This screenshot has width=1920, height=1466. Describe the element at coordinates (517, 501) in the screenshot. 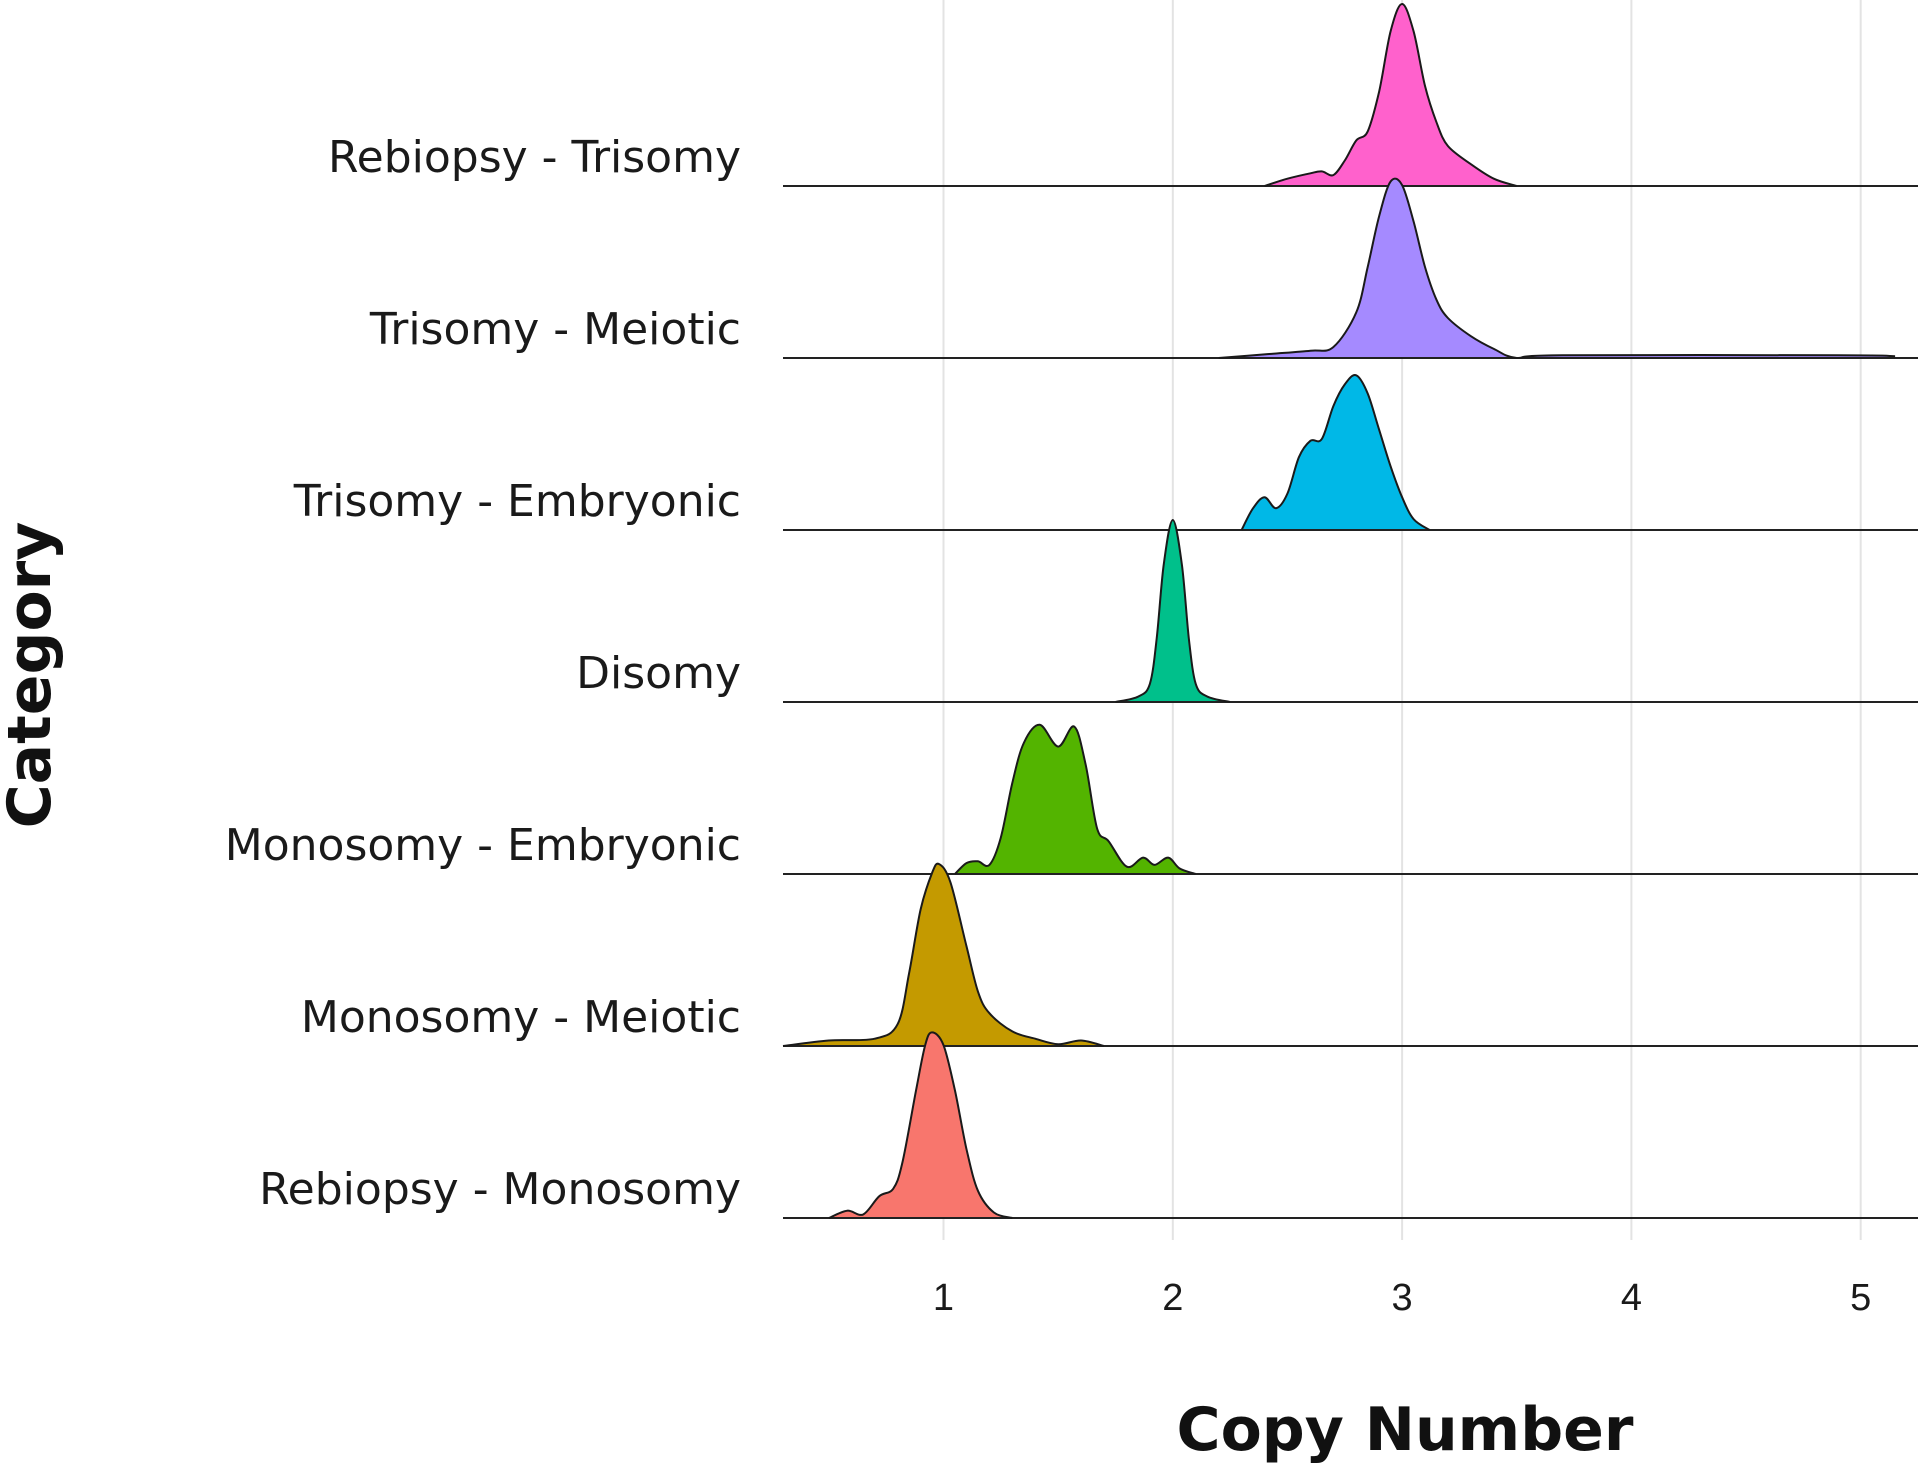

I see `category-label-trisomy-embryonic: Trisomy - Embryonic` at that location.